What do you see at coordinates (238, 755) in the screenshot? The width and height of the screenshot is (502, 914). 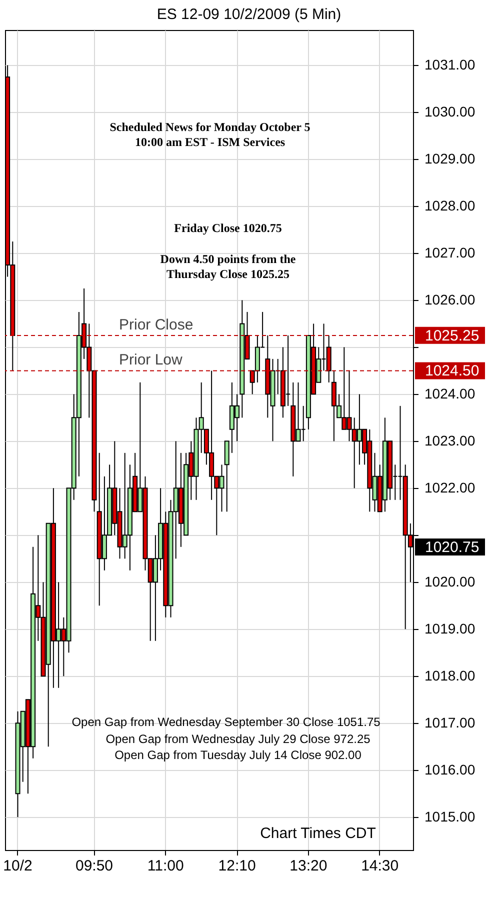 I see `annotation: Open Gap from Tuesday July 14 Close 902.00` at bounding box center [238, 755].